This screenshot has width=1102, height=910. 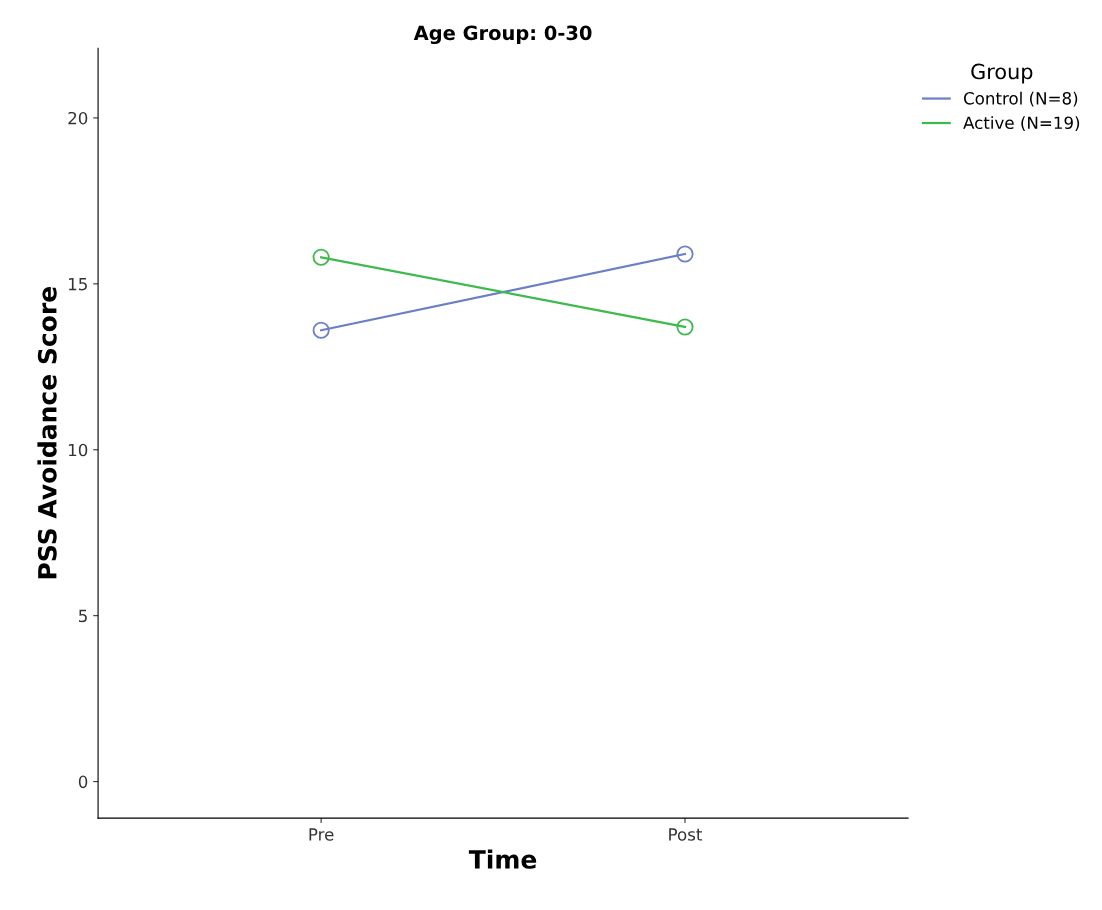 I want to click on x-axis-title: Time, so click(x=502, y=859).